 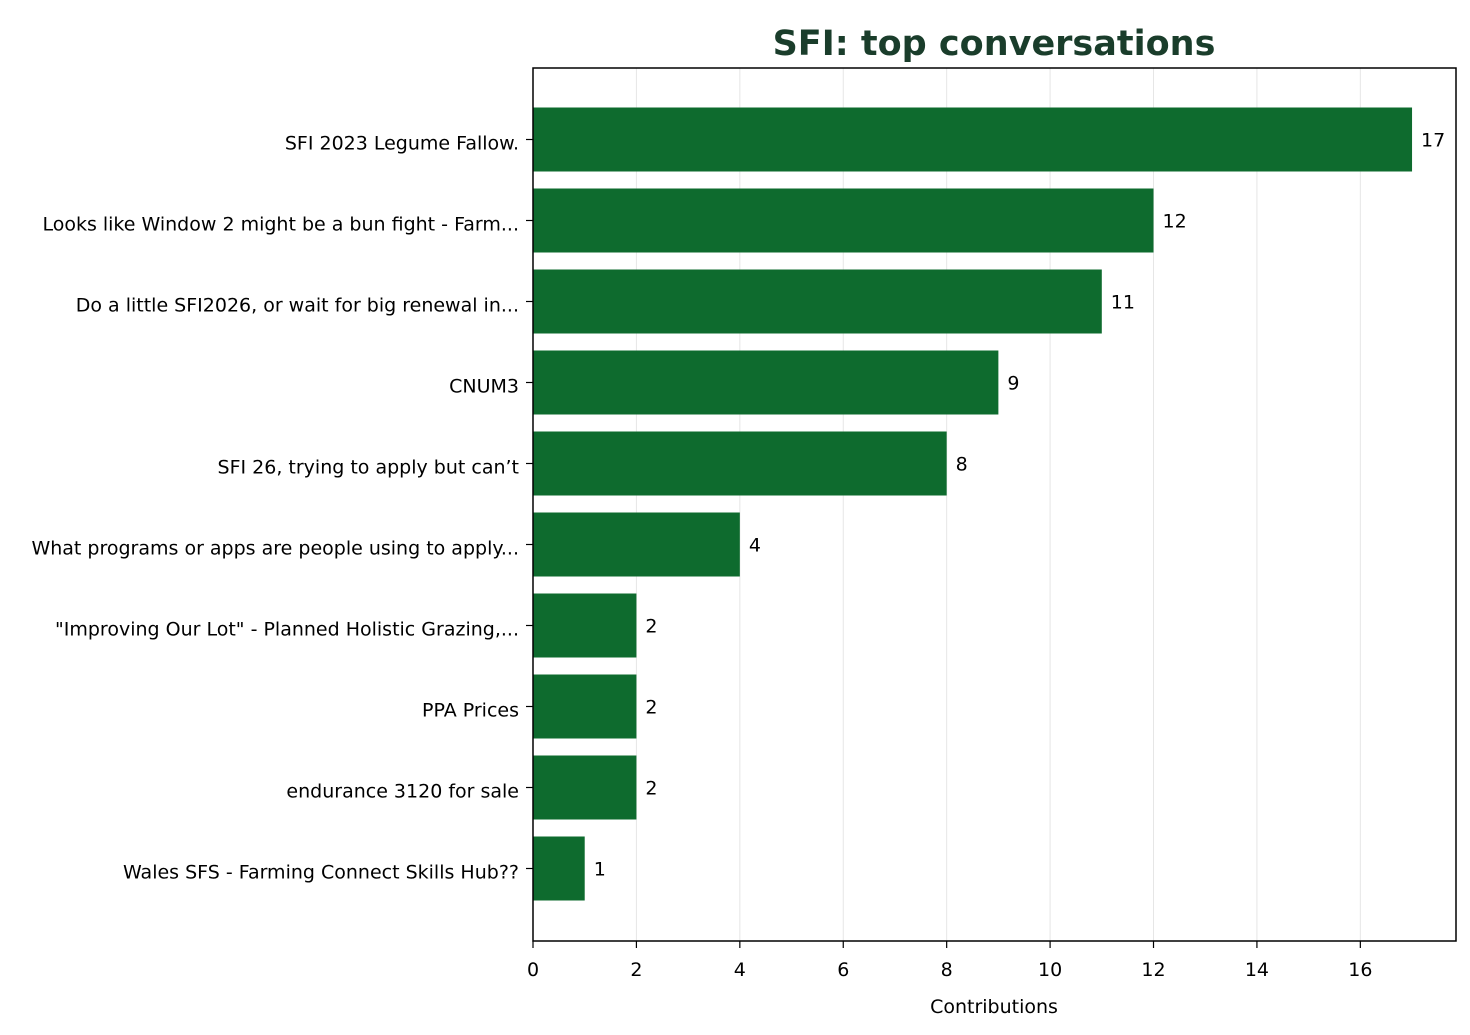 What do you see at coordinates (1257, 970) in the screenshot?
I see `x-tick-label: 14` at bounding box center [1257, 970].